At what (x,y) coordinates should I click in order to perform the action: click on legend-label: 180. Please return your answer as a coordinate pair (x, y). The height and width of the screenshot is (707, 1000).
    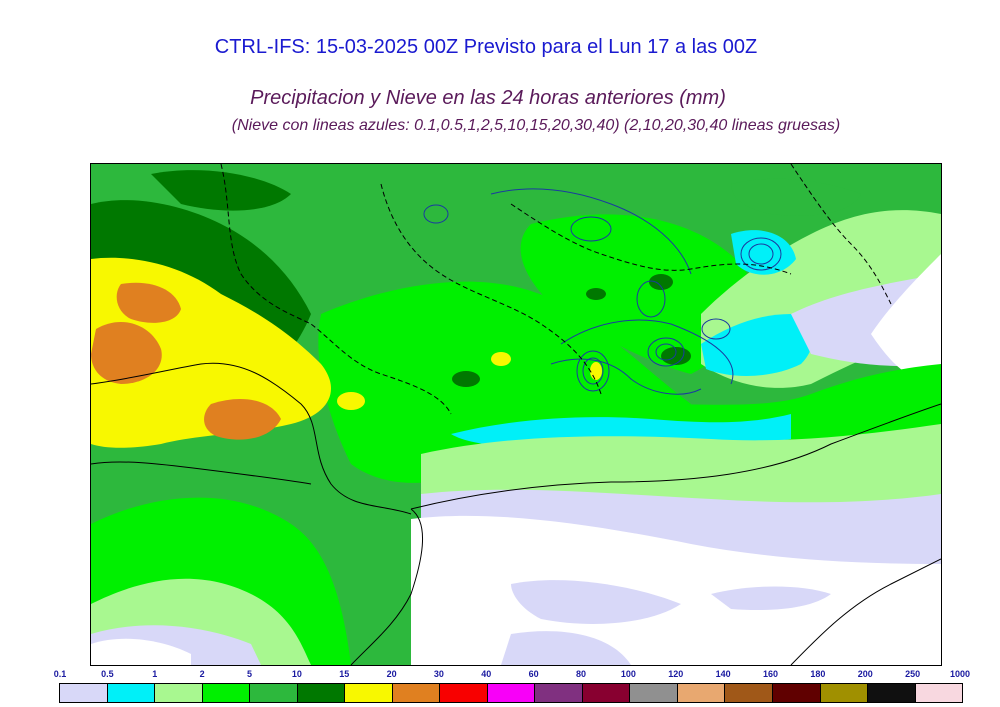
    Looking at the image, I should click on (818, 674).